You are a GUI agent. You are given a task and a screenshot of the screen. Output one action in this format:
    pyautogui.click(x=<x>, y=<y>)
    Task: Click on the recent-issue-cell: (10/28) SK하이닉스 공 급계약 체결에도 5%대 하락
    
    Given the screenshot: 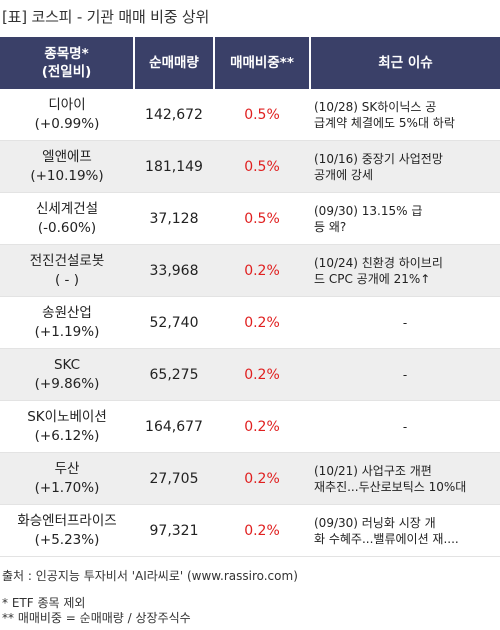 What is the action you would take?
    pyautogui.click(x=405, y=115)
    